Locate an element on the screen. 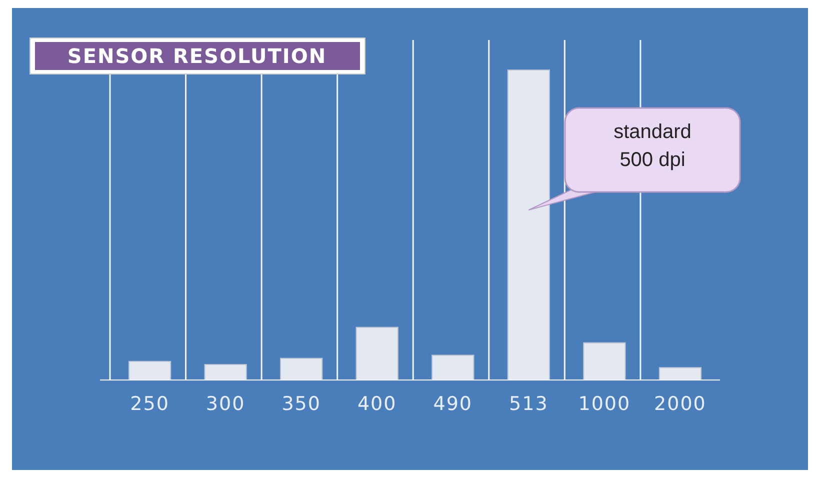 The width and height of the screenshot is (821, 481). x-tick-label: 513 is located at coordinates (528, 404).